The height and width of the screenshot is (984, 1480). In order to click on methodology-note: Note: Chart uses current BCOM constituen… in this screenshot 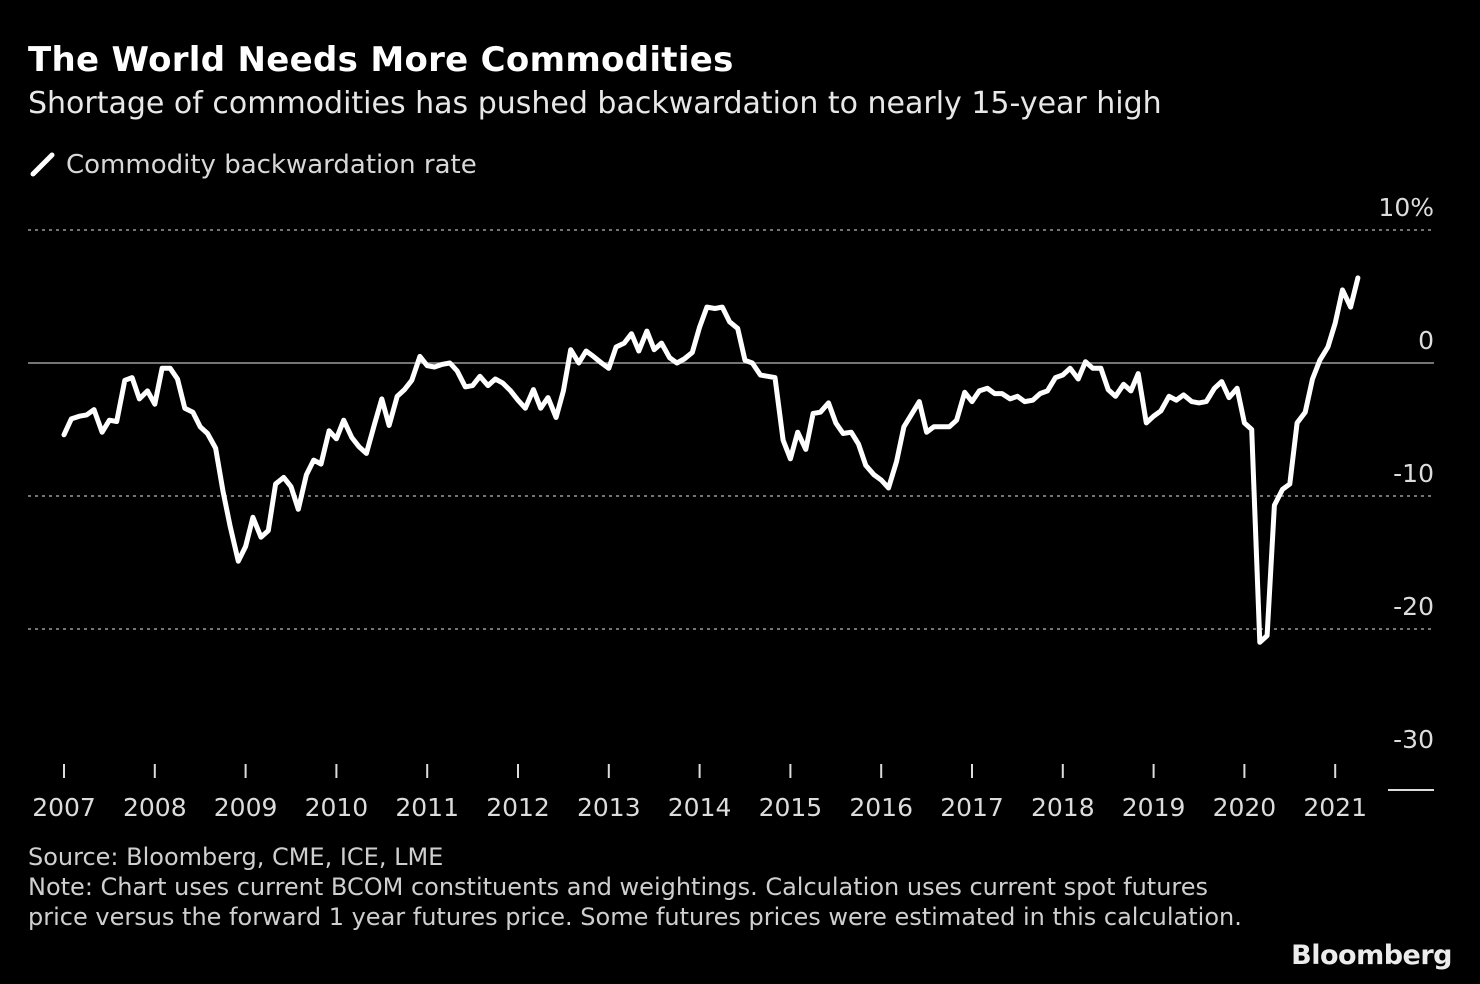, I will do `click(635, 902)`.